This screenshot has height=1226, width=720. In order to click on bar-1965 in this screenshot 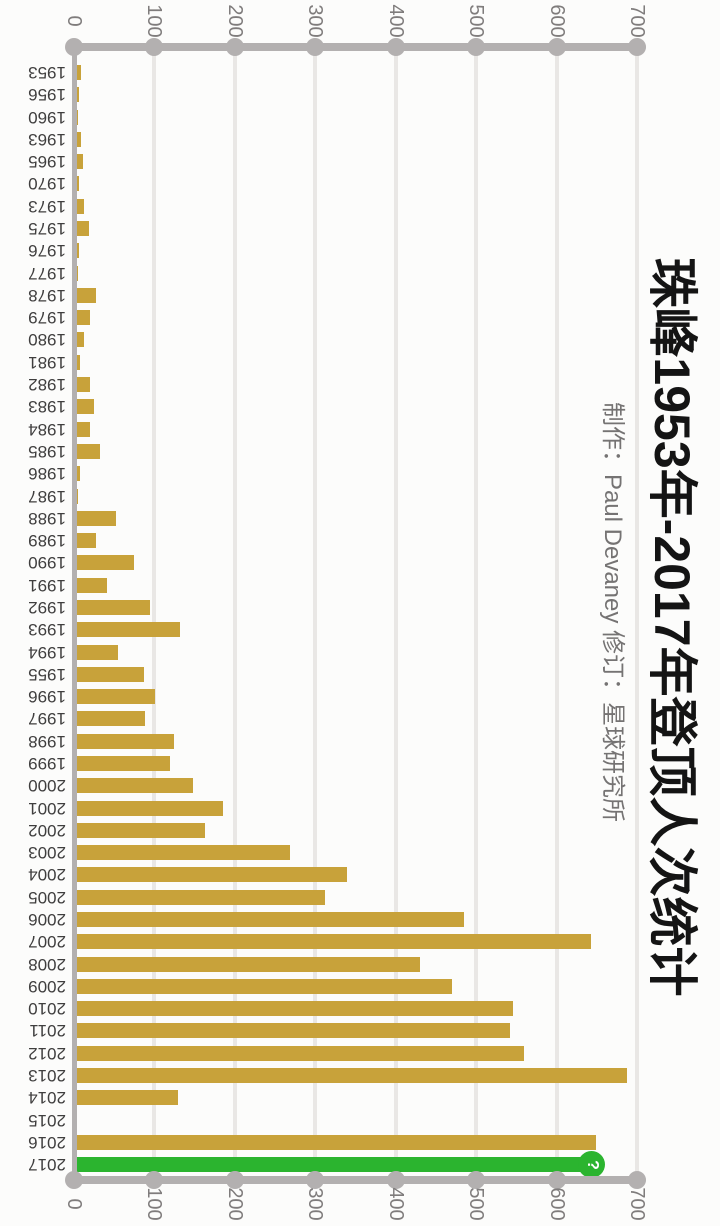, I will do `click(79, 162)`.